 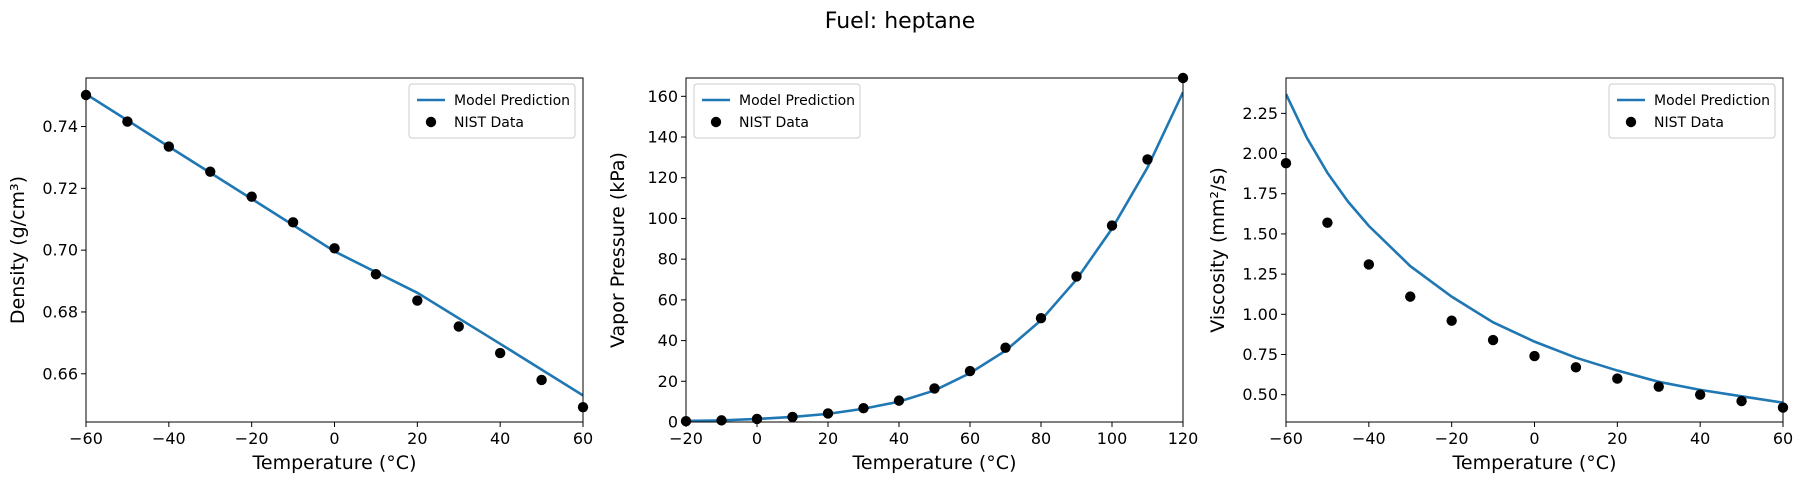 I want to click on y-axis-label: Viscosity (mm²/s), so click(x=1218, y=250).